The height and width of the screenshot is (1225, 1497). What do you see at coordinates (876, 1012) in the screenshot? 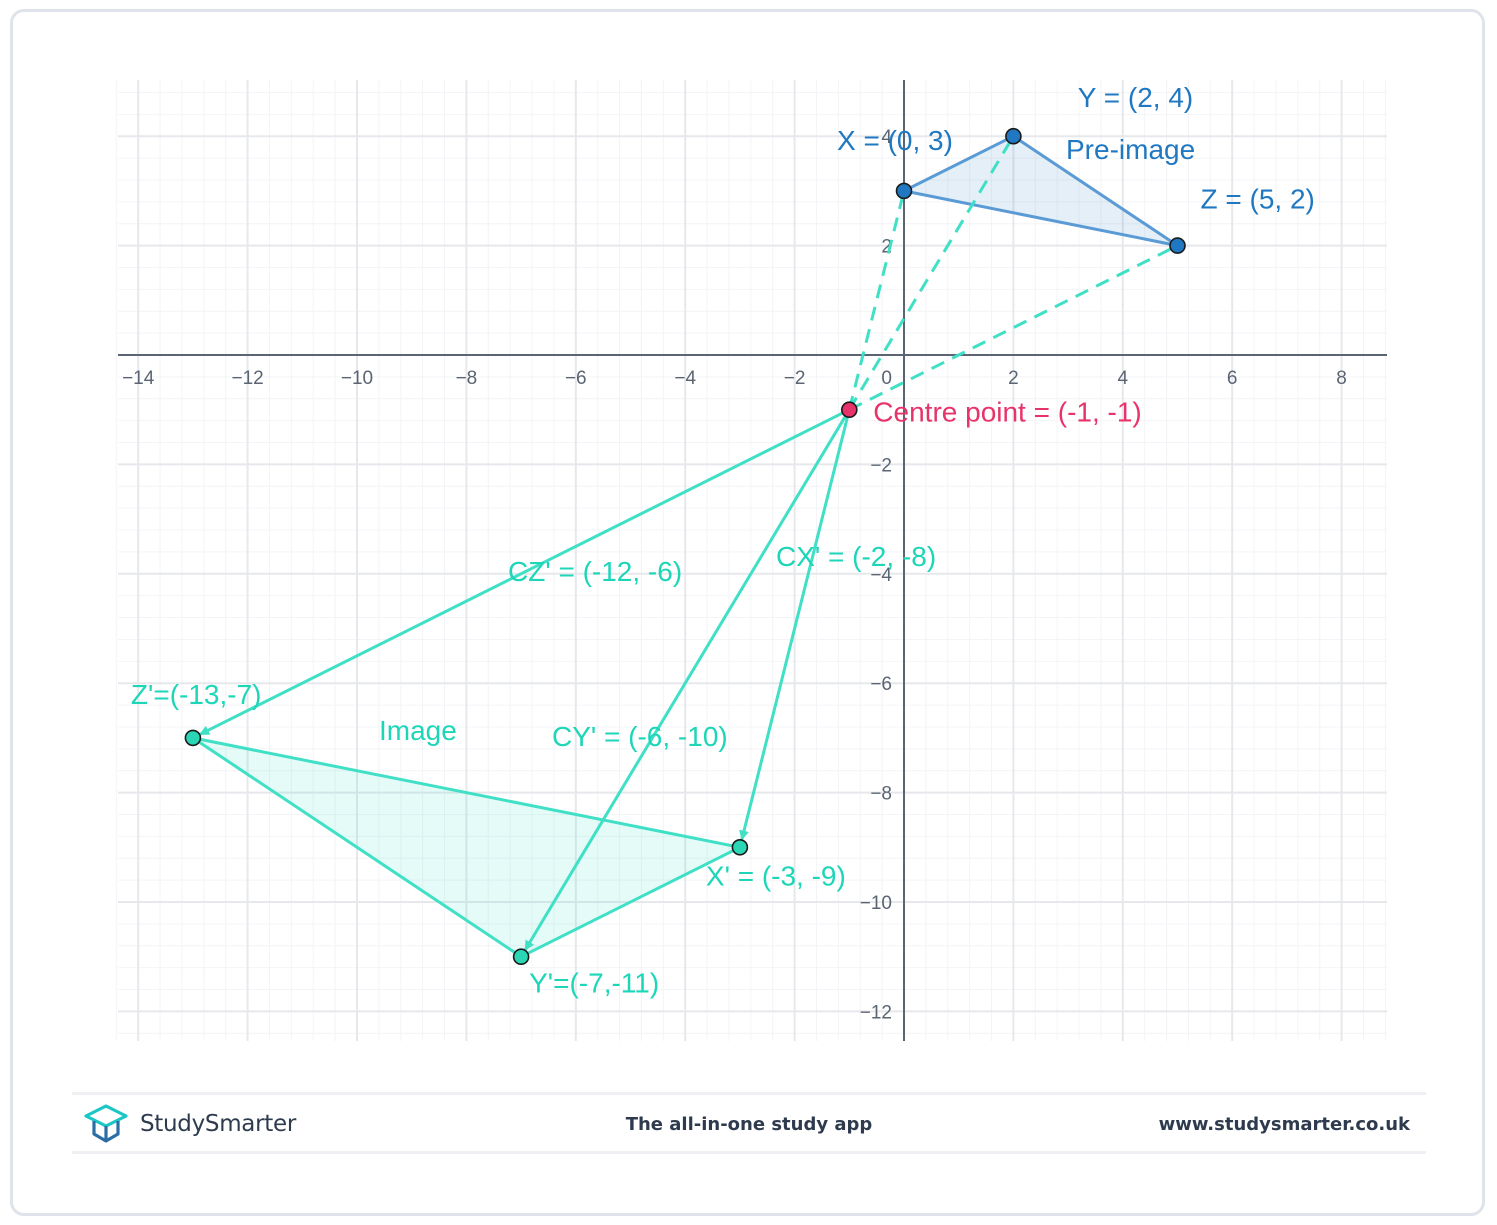
I see `y-tick-label: −12` at bounding box center [876, 1012].